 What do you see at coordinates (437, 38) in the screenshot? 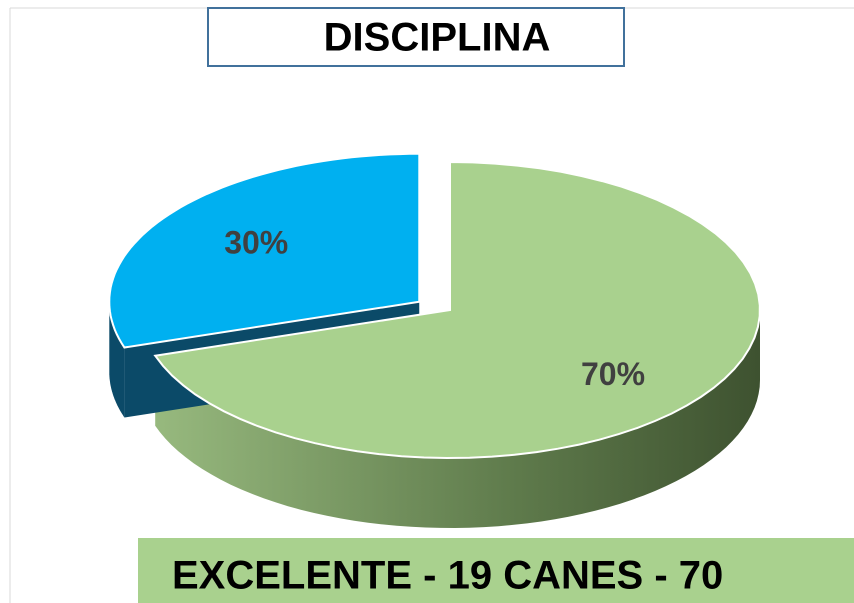
I see `chart-title: DISCIPLINA` at bounding box center [437, 38].